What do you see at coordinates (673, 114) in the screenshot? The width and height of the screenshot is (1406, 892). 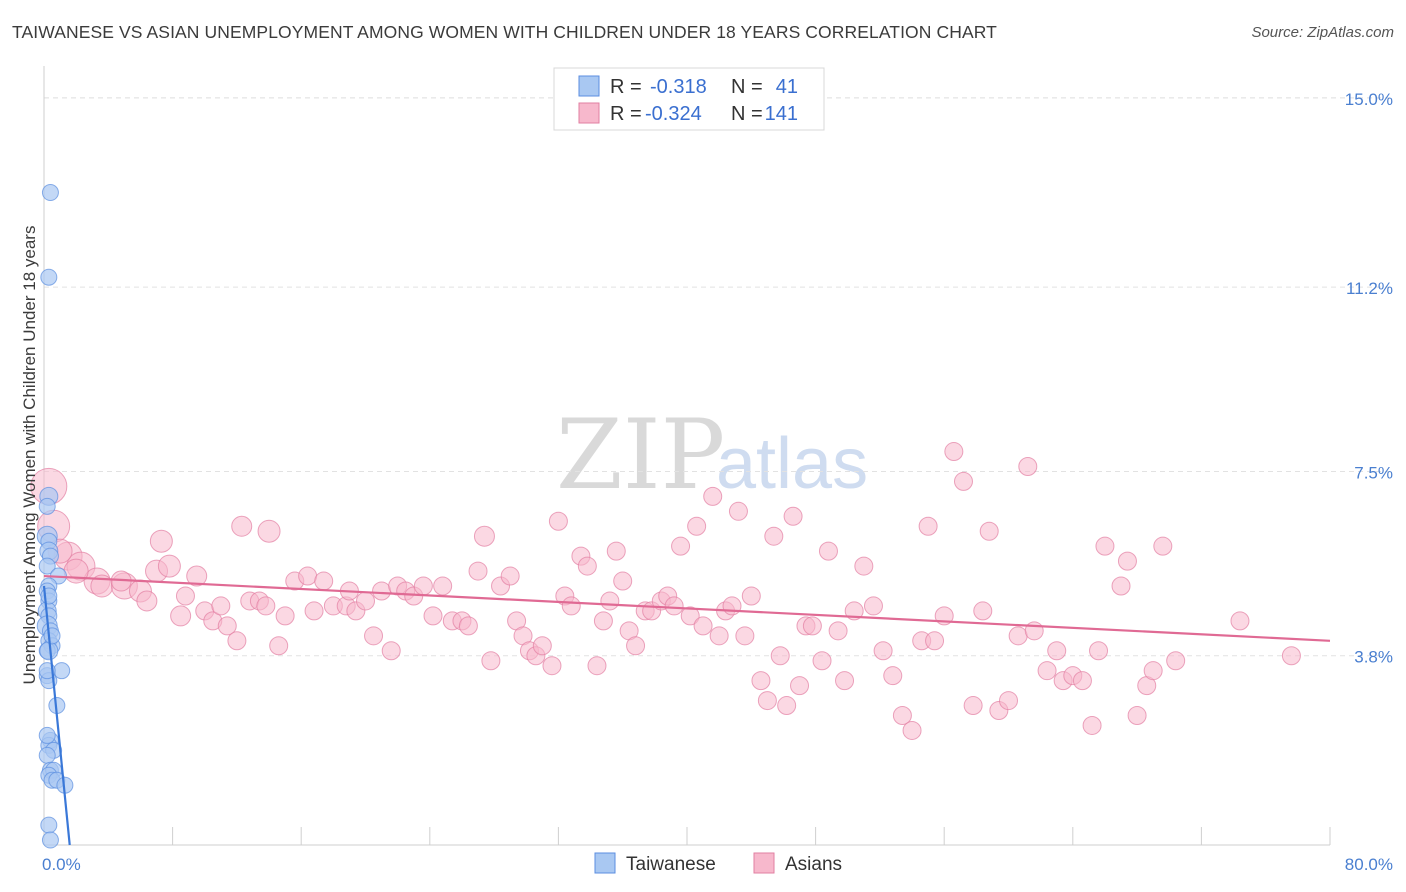 I see `legend-r-value-asians: -0.324` at bounding box center [673, 114].